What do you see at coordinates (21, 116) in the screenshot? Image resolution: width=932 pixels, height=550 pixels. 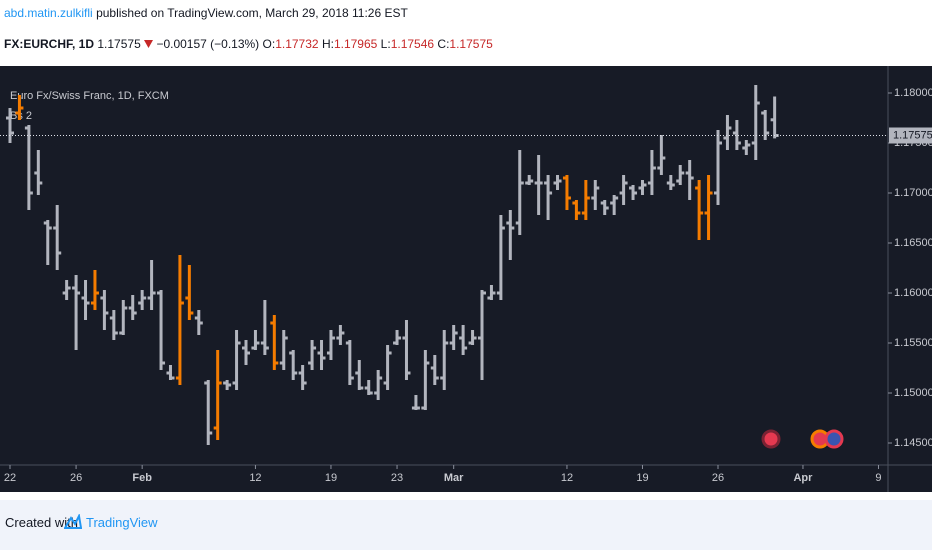 I see `indicator-label: Bs 2` at bounding box center [21, 116].